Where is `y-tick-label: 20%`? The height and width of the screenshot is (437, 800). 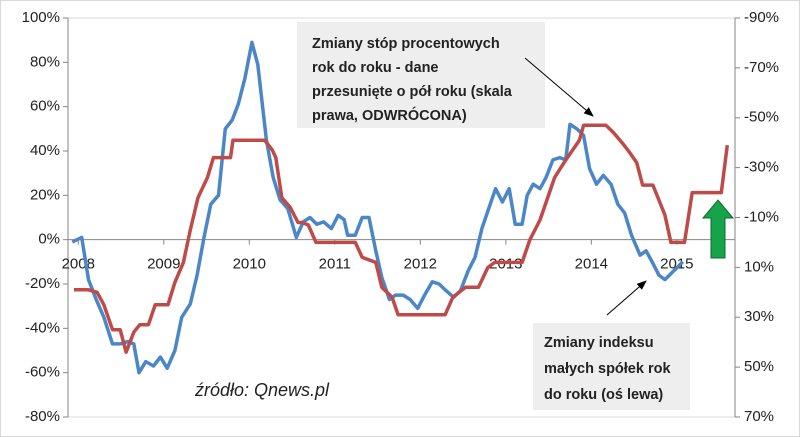 y-tick-label: 20% is located at coordinates (45, 194).